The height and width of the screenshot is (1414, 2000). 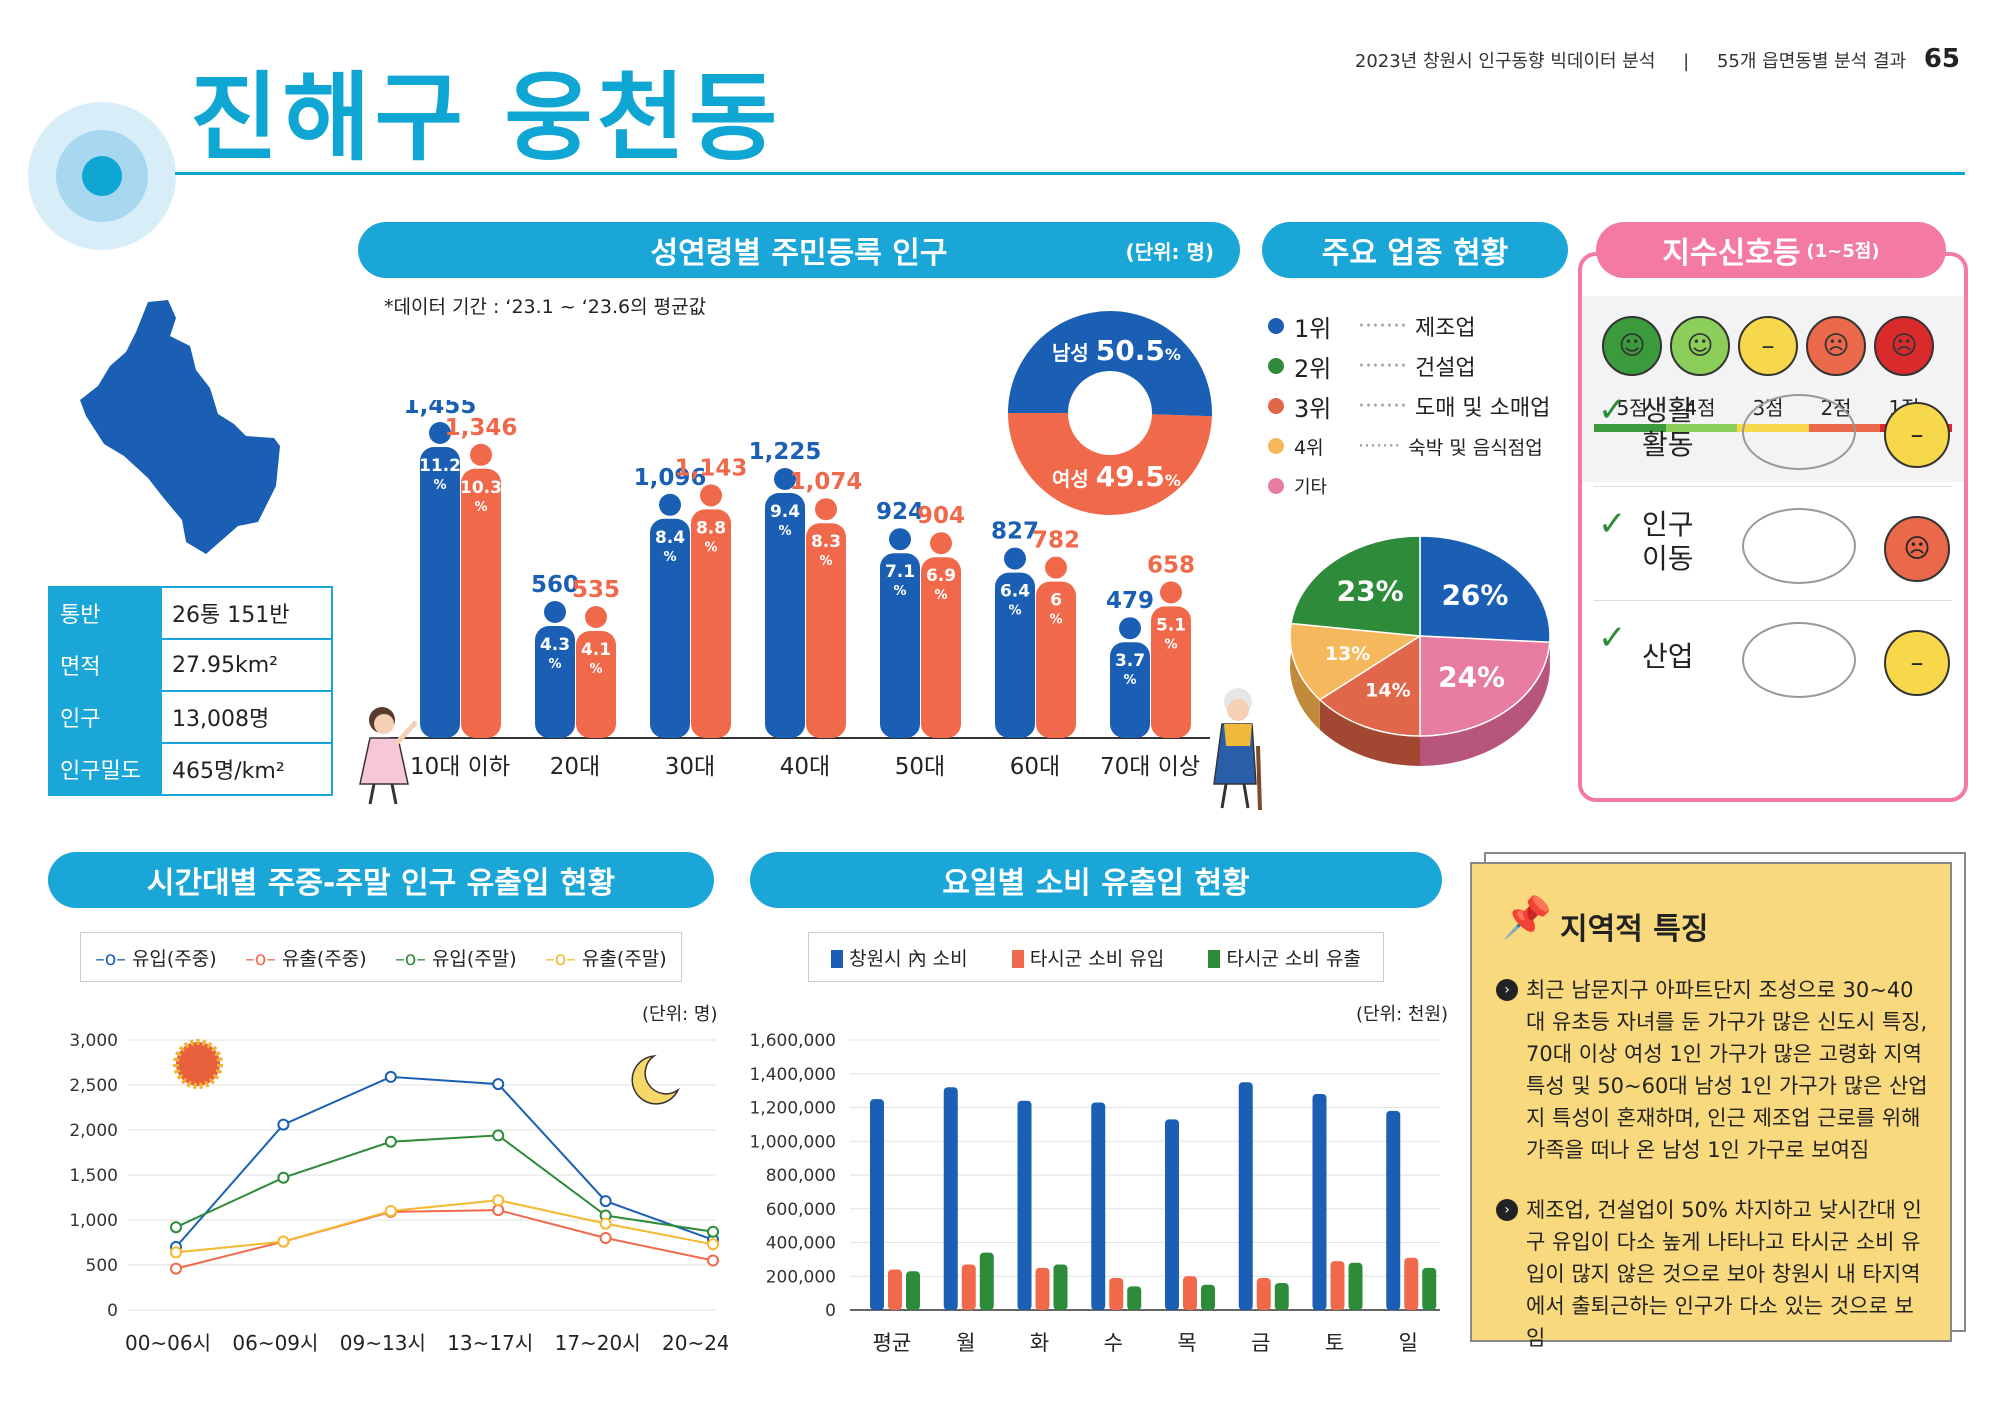 What do you see at coordinates (1474, 594) in the screenshot?
I see `industry-slice-label: 26%` at bounding box center [1474, 594].